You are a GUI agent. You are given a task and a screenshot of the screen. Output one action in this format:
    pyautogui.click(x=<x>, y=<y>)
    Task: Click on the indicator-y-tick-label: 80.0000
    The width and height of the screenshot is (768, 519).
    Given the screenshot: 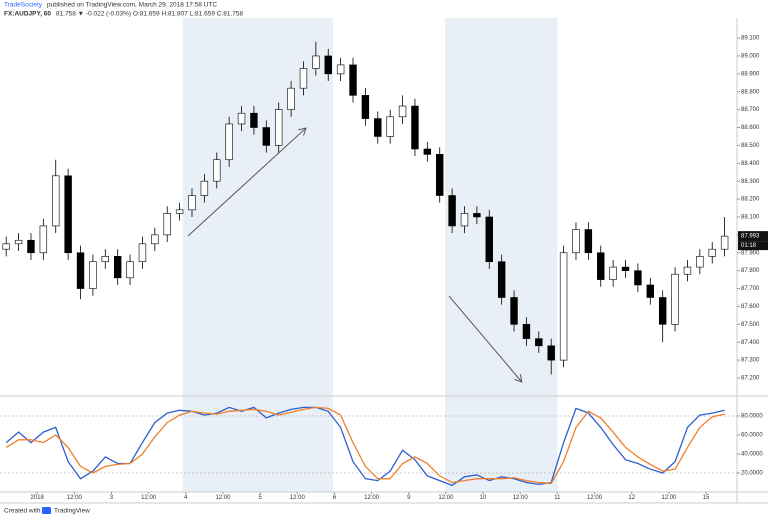 What is the action you would take?
    pyautogui.click(x=752, y=417)
    